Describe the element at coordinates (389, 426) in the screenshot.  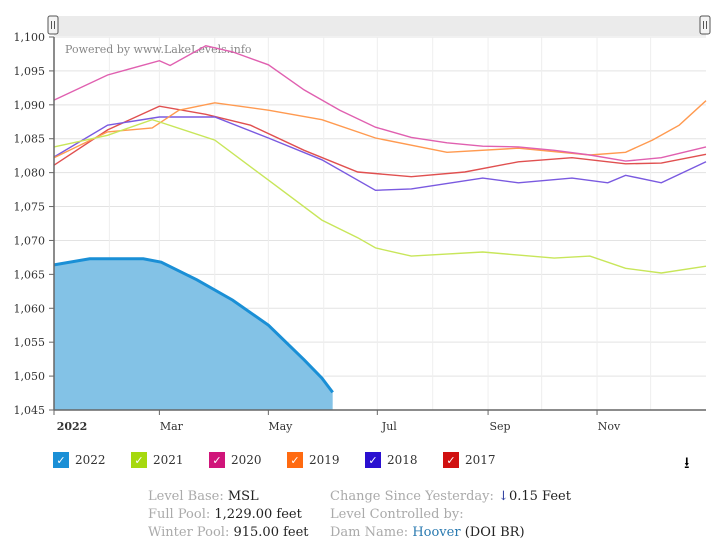
I see `x-tick-label: Jul` at that location.